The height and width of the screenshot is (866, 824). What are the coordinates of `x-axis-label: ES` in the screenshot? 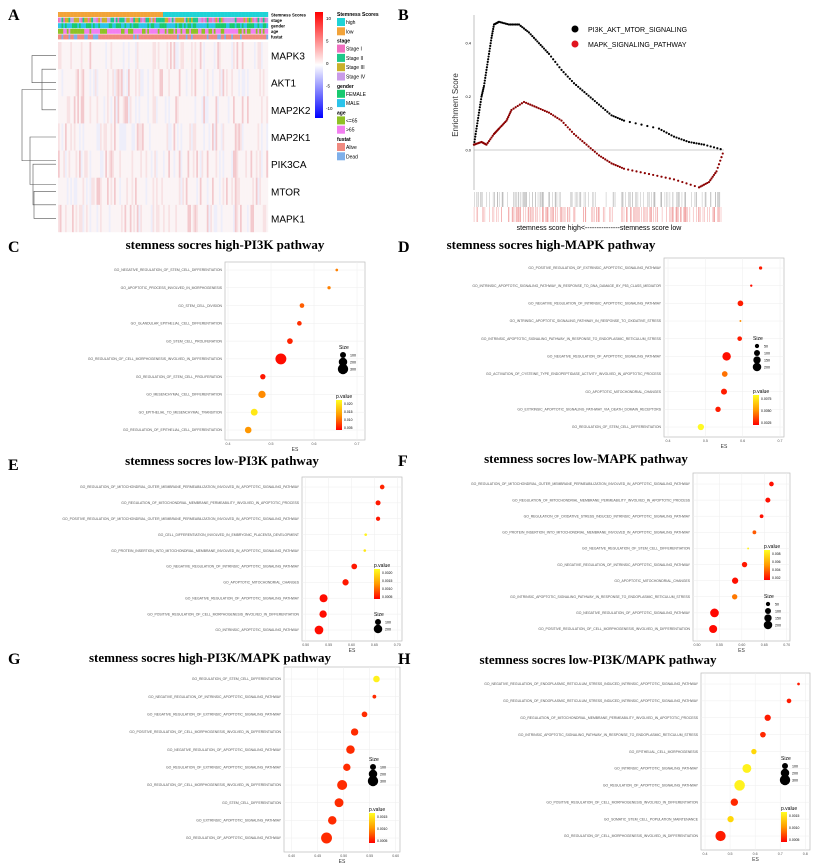 It's located at (741, 651).